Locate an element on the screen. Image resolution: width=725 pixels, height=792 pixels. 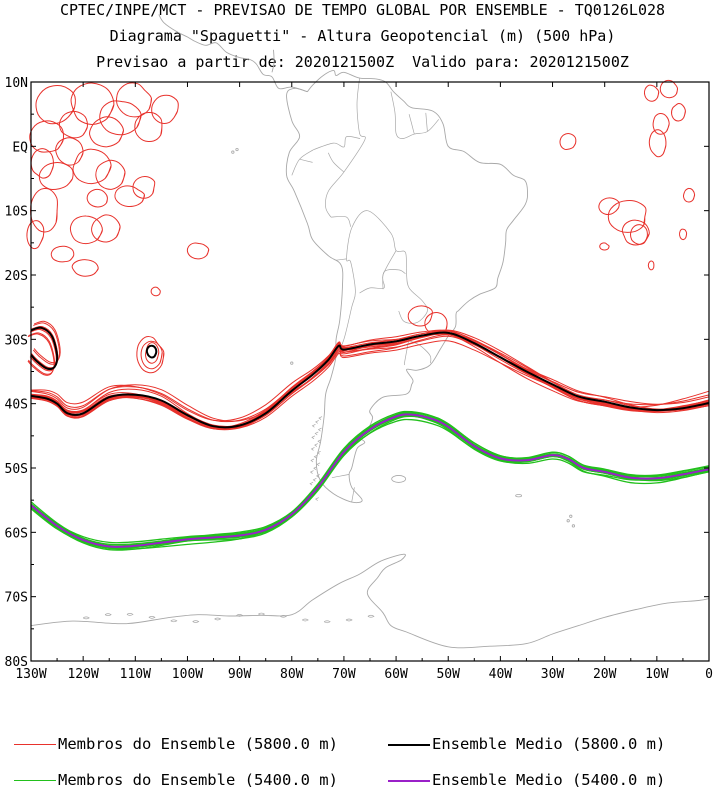
member-5800-cutoff-line is located at coordinates (46, 343).